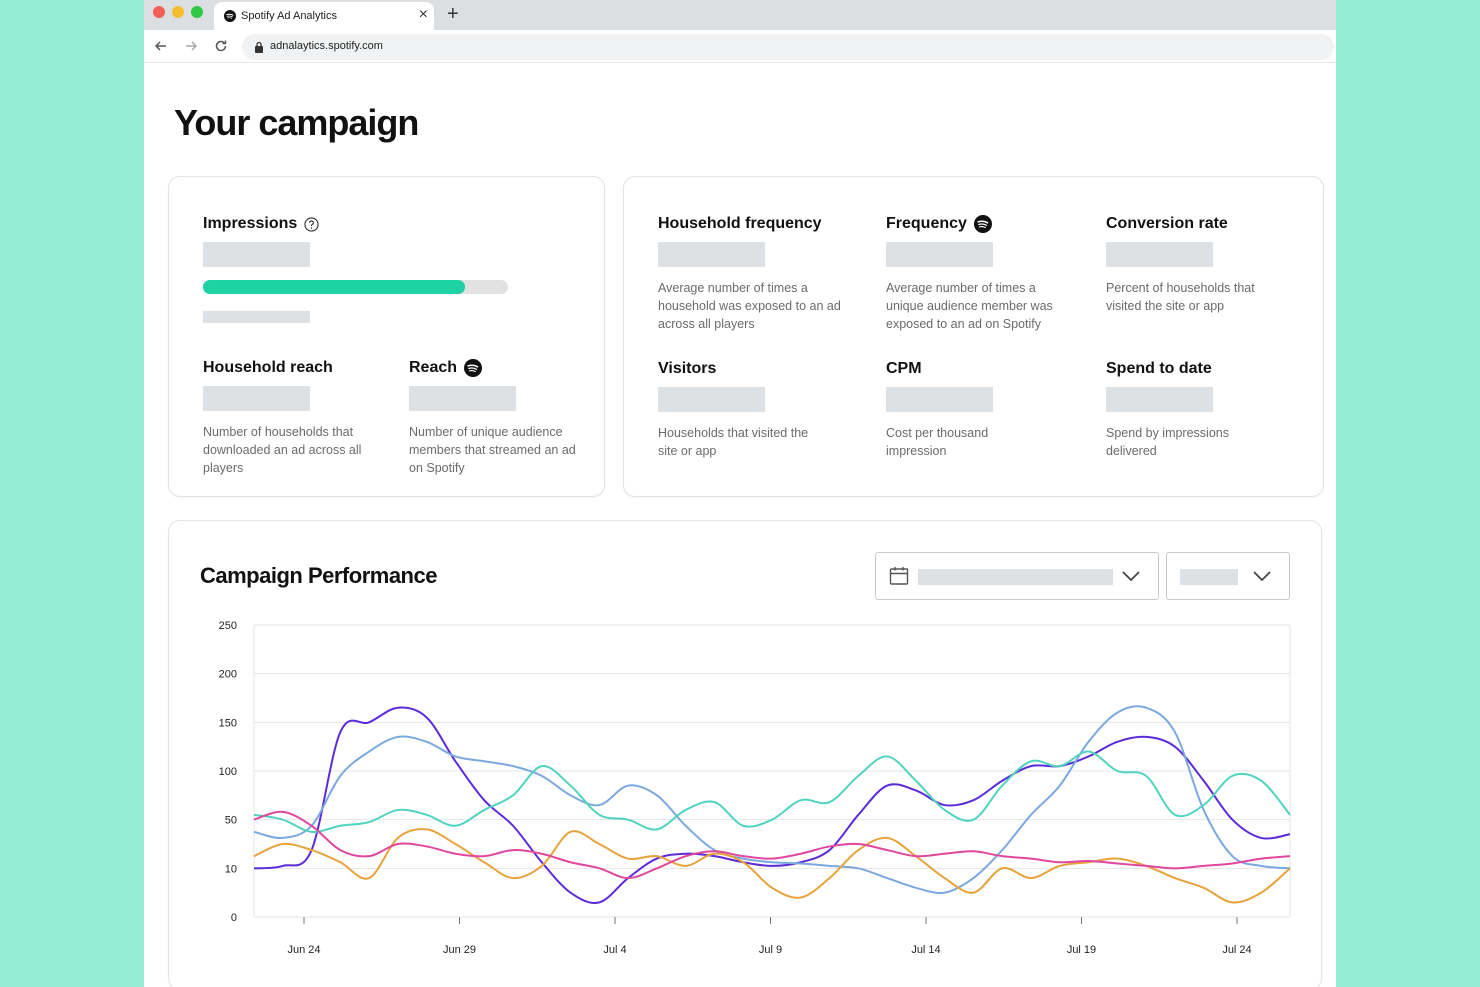 Image resolution: width=1480 pixels, height=987 pixels. I want to click on x-tick-label: Jul 14, so click(925, 950).